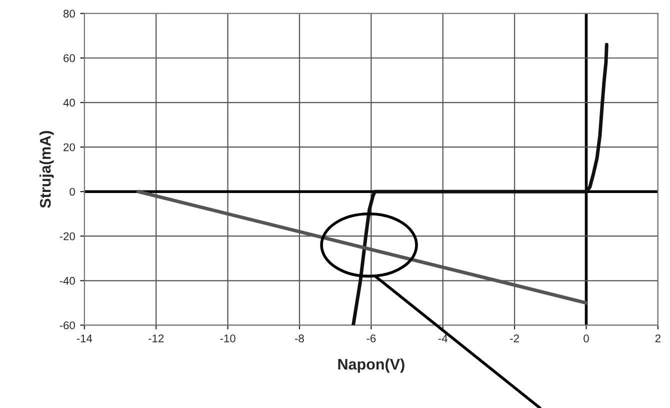 The width and height of the screenshot is (670, 408). Describe the element at coordinates (228, 338) in the screenshot. I see `x-tick-label: -10` at that location.